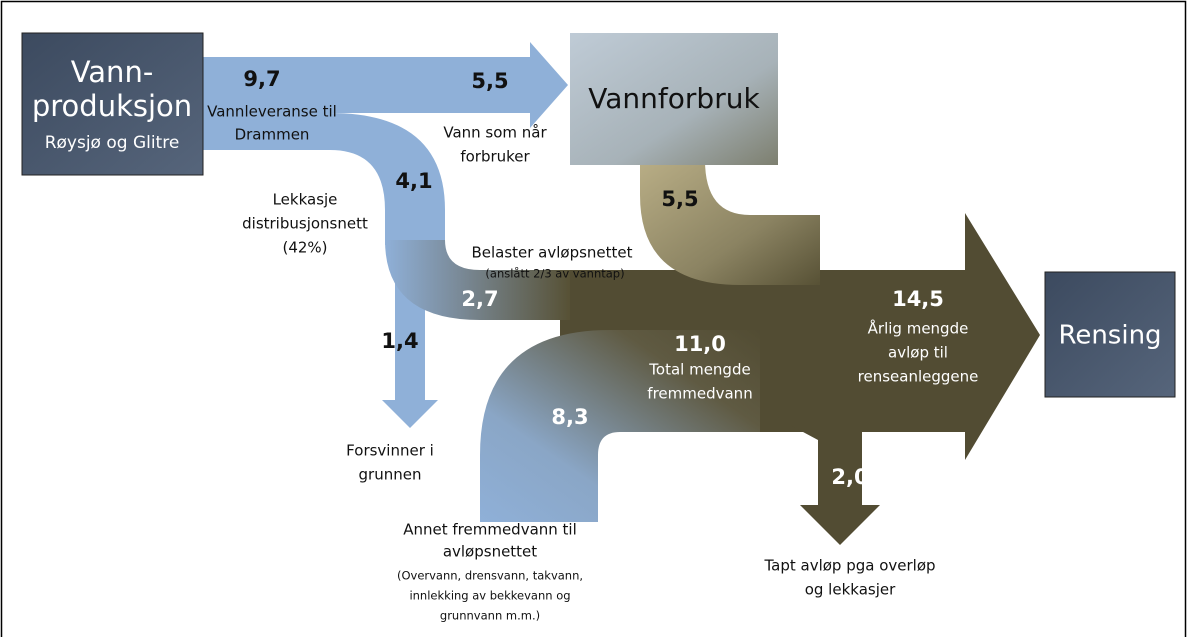 This screenshot has height=637, width=1187. Describe the element at coordinates (272, 135) in the screenshot. I see `flow-label: Drammen` at that location.